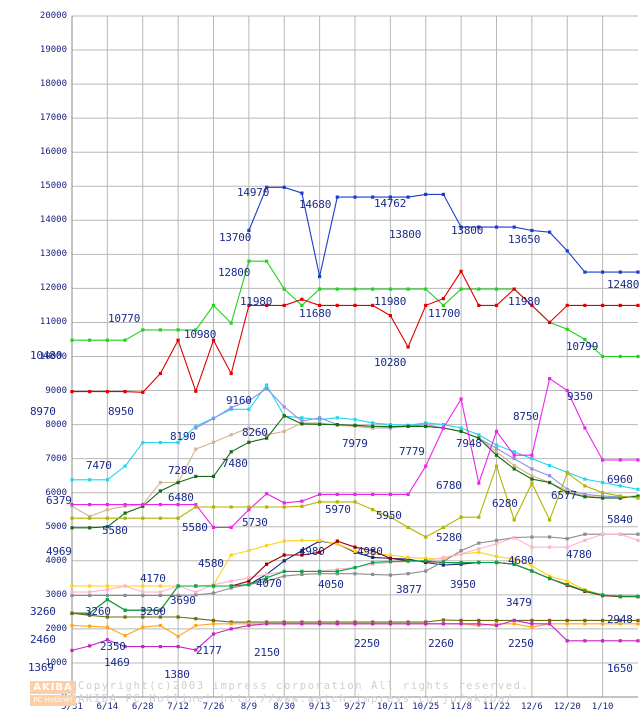 The width and height of the screenshot is (640, 720). I want to click on data-value-label: 2177, so click(209, 650).